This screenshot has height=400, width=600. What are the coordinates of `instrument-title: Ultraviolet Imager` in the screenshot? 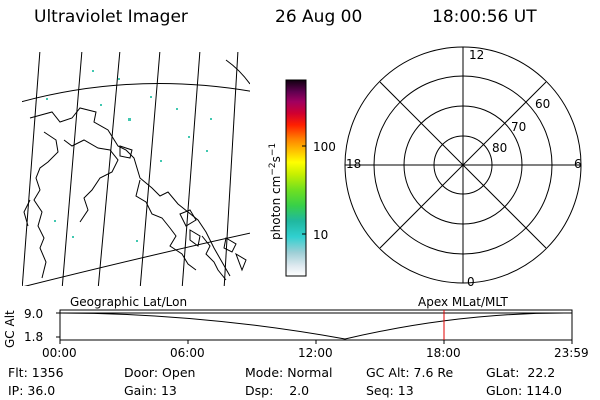 It's located at (111, 17).